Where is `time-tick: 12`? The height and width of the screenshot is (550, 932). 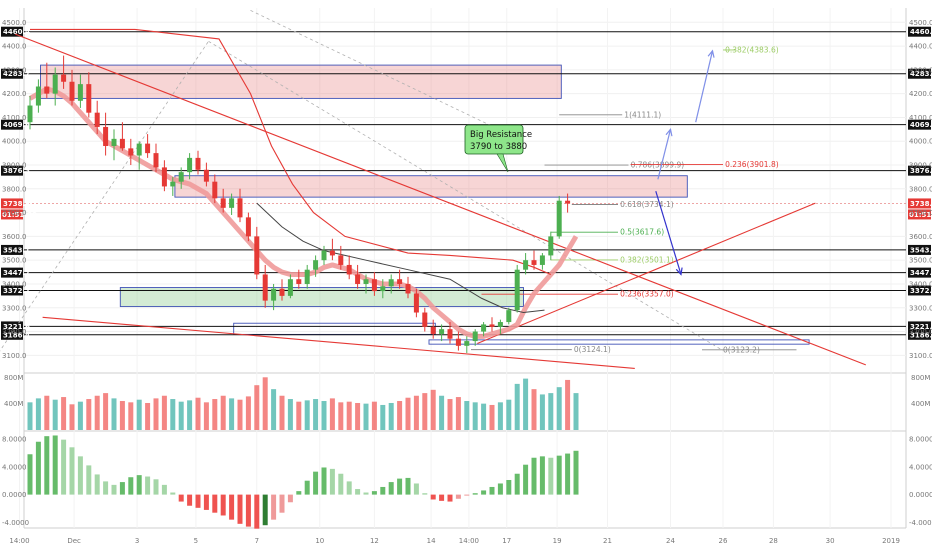 time-tick: 12 is located at coordinates (374, 541).